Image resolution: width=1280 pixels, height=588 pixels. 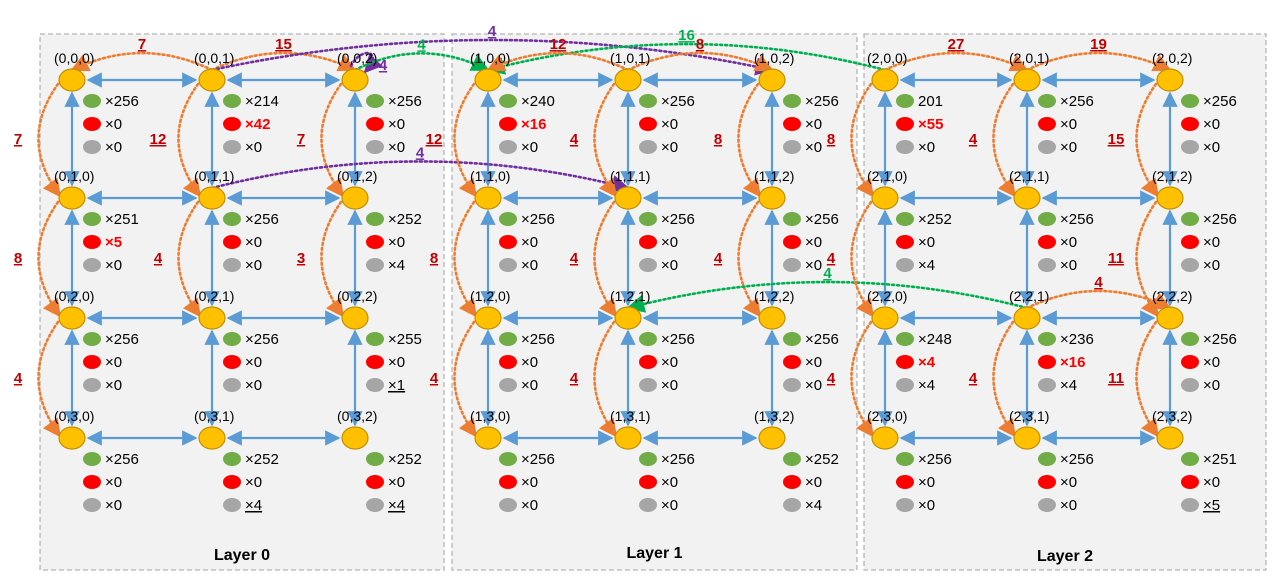 I want to click on node-coordinate: (2,3,0), so click(x=887, y=416).